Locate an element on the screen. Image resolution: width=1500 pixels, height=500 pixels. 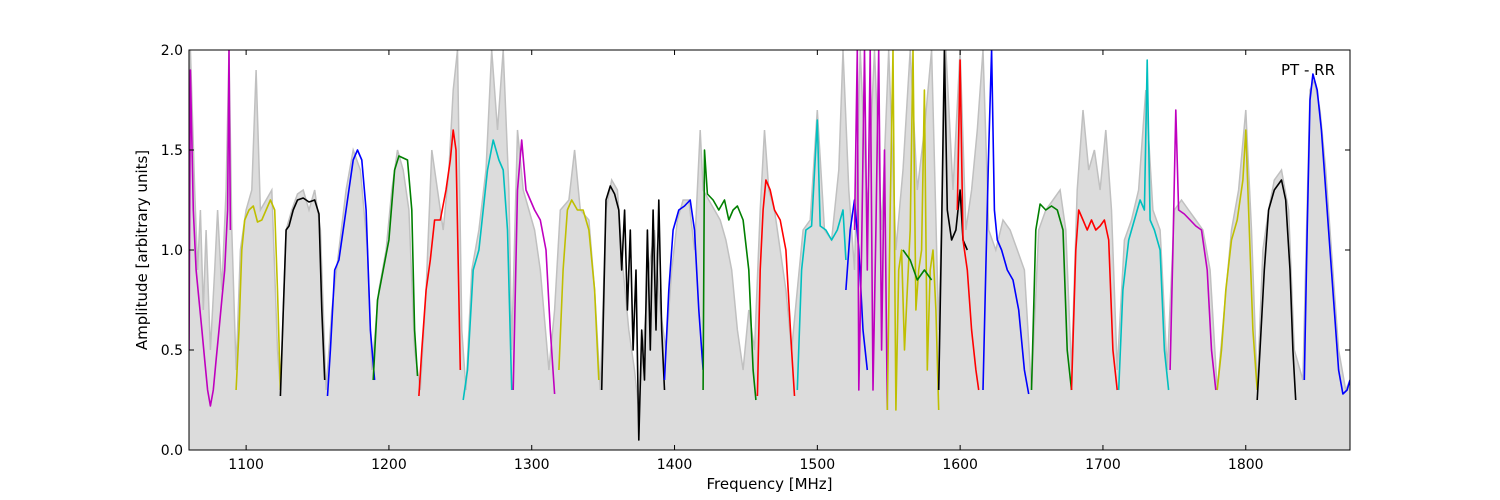
x-tick-label: 1800 is located at coordinates (1246, 465).